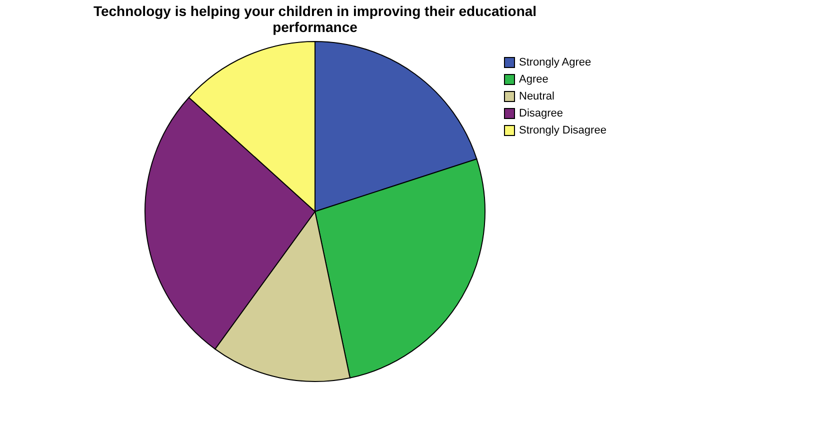 The height and width of the screenshot is (432, 826). I want to click on legend-label: Strongly Agree, so click(555, 62).